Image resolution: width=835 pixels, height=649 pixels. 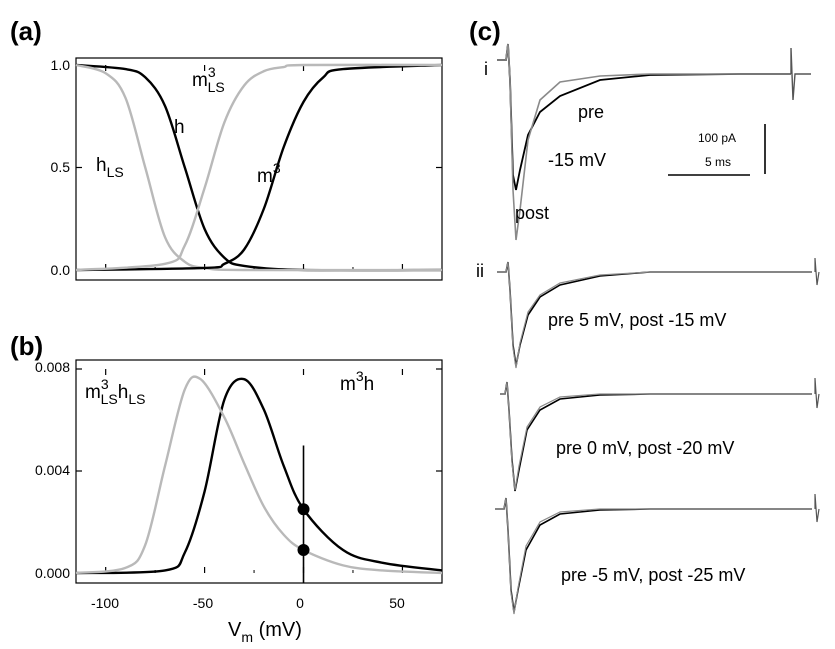 What do you see at coordinates (247, 637) in the screenshot?
I see `x-axis-label-sub: m` at bounding box center [247, 637].